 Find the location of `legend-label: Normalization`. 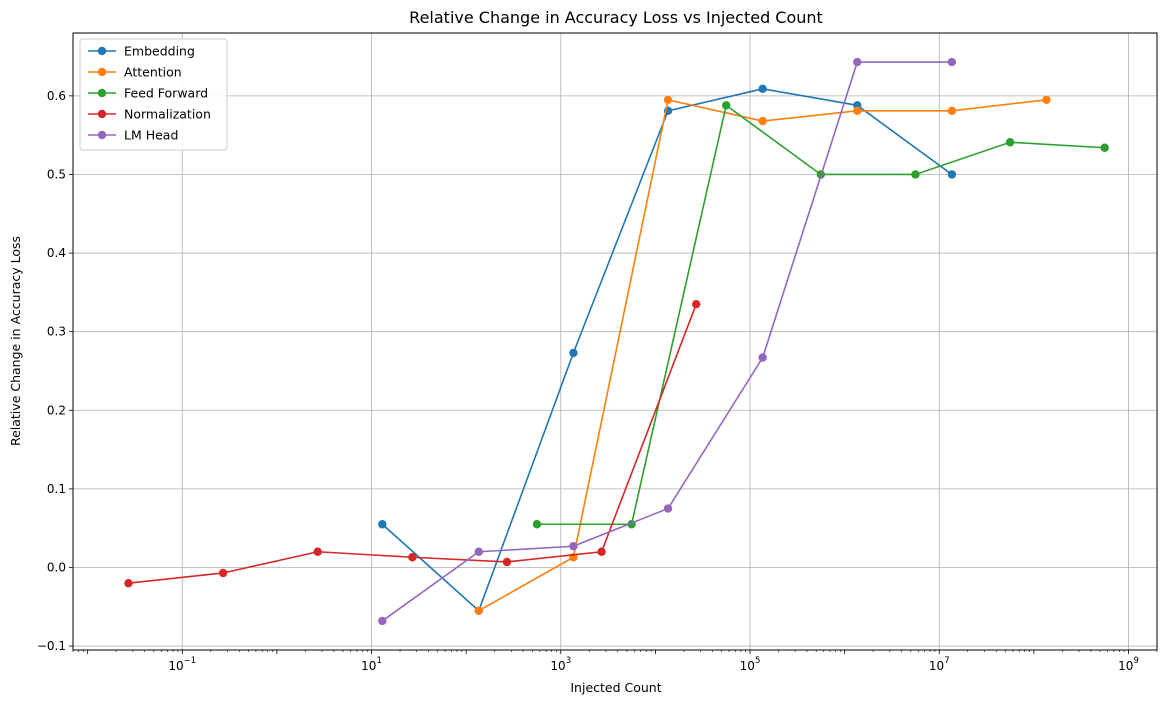

legend-label: Normalization is located at coordinates (167, 114).